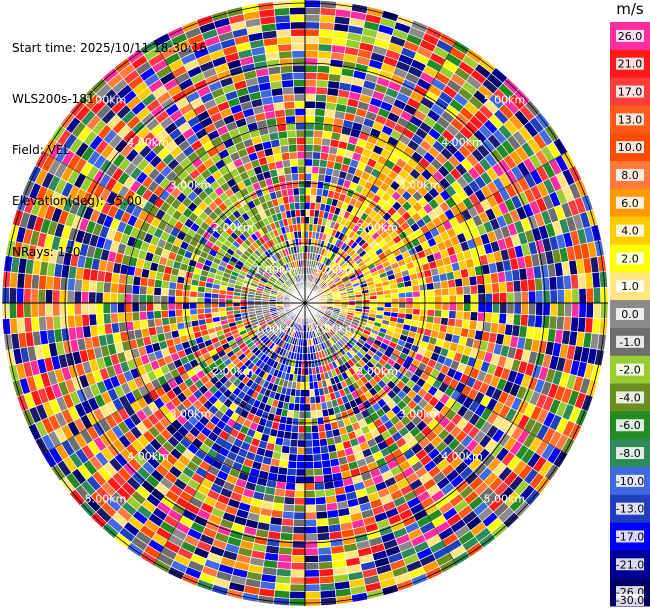 Image resolution: width=650 pixels, height=610 pixels. Describe the element at coordinates (630, 203) in the screenshot. I see `colorbar-tick-label: 6.0` at that location.